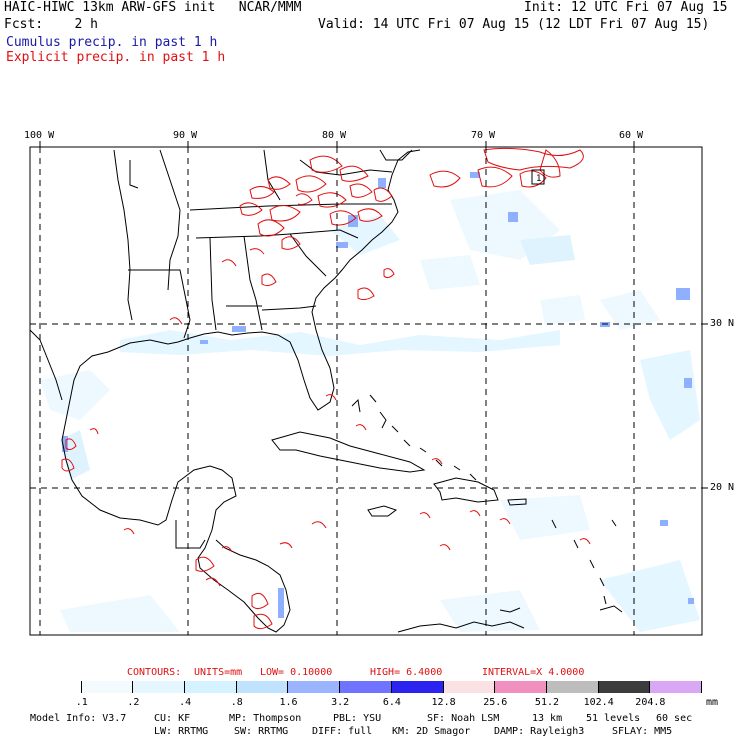  Describe the element at coordinates (539, 731) in the screenshot. I see `footer-damp: DAMP: Rayleigh3` at that location.